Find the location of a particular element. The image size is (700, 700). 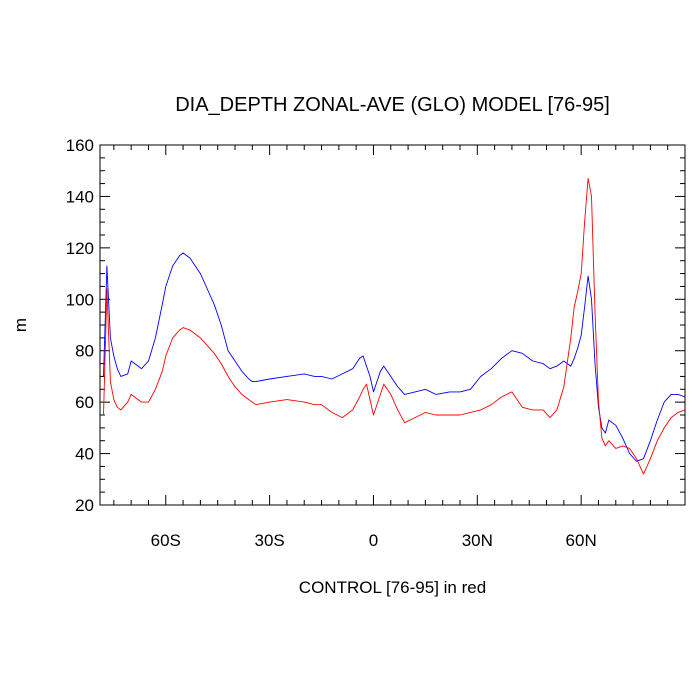

y-tick-label: 80 is located at coordinates (84, 351).